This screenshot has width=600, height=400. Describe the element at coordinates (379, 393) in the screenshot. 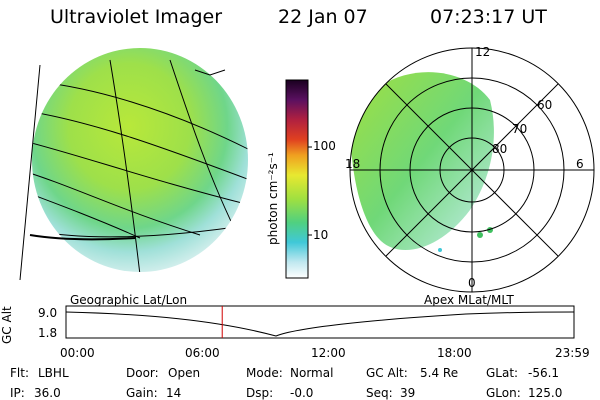

I see `seq-label: Seq:` at that location.